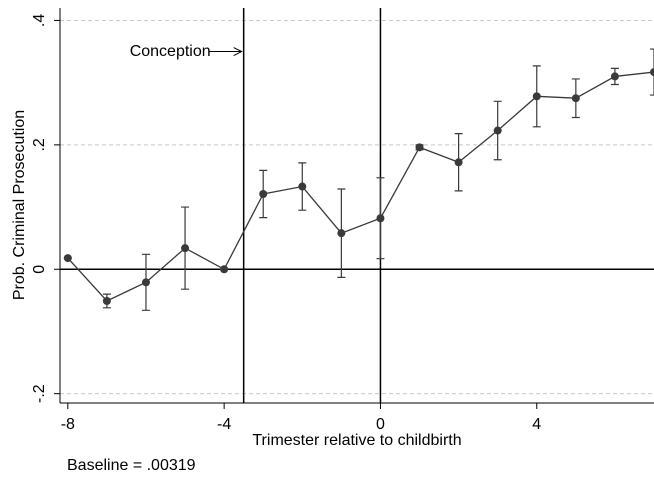 Image resolution: width=654 pixels, height=477 pixels. What do you see at coordinates (170, 51) in the screenshot?
I see `annotation: Conception` at bounding box center [170, 51].